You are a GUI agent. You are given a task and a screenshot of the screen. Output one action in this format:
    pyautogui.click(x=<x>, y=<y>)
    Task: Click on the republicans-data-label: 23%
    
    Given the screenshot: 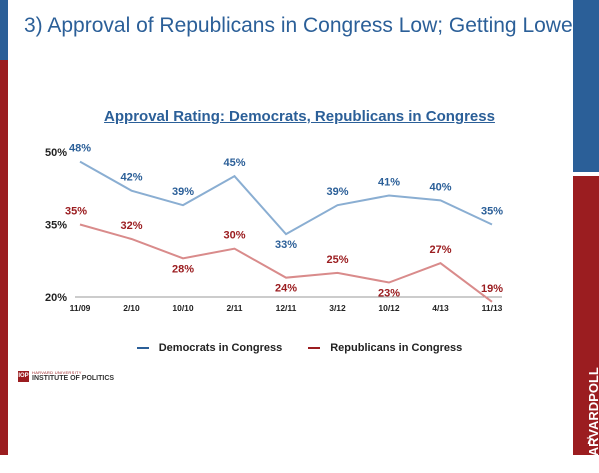 What is the action you would take?
    pyautogui.click(x=389, y=294)
    